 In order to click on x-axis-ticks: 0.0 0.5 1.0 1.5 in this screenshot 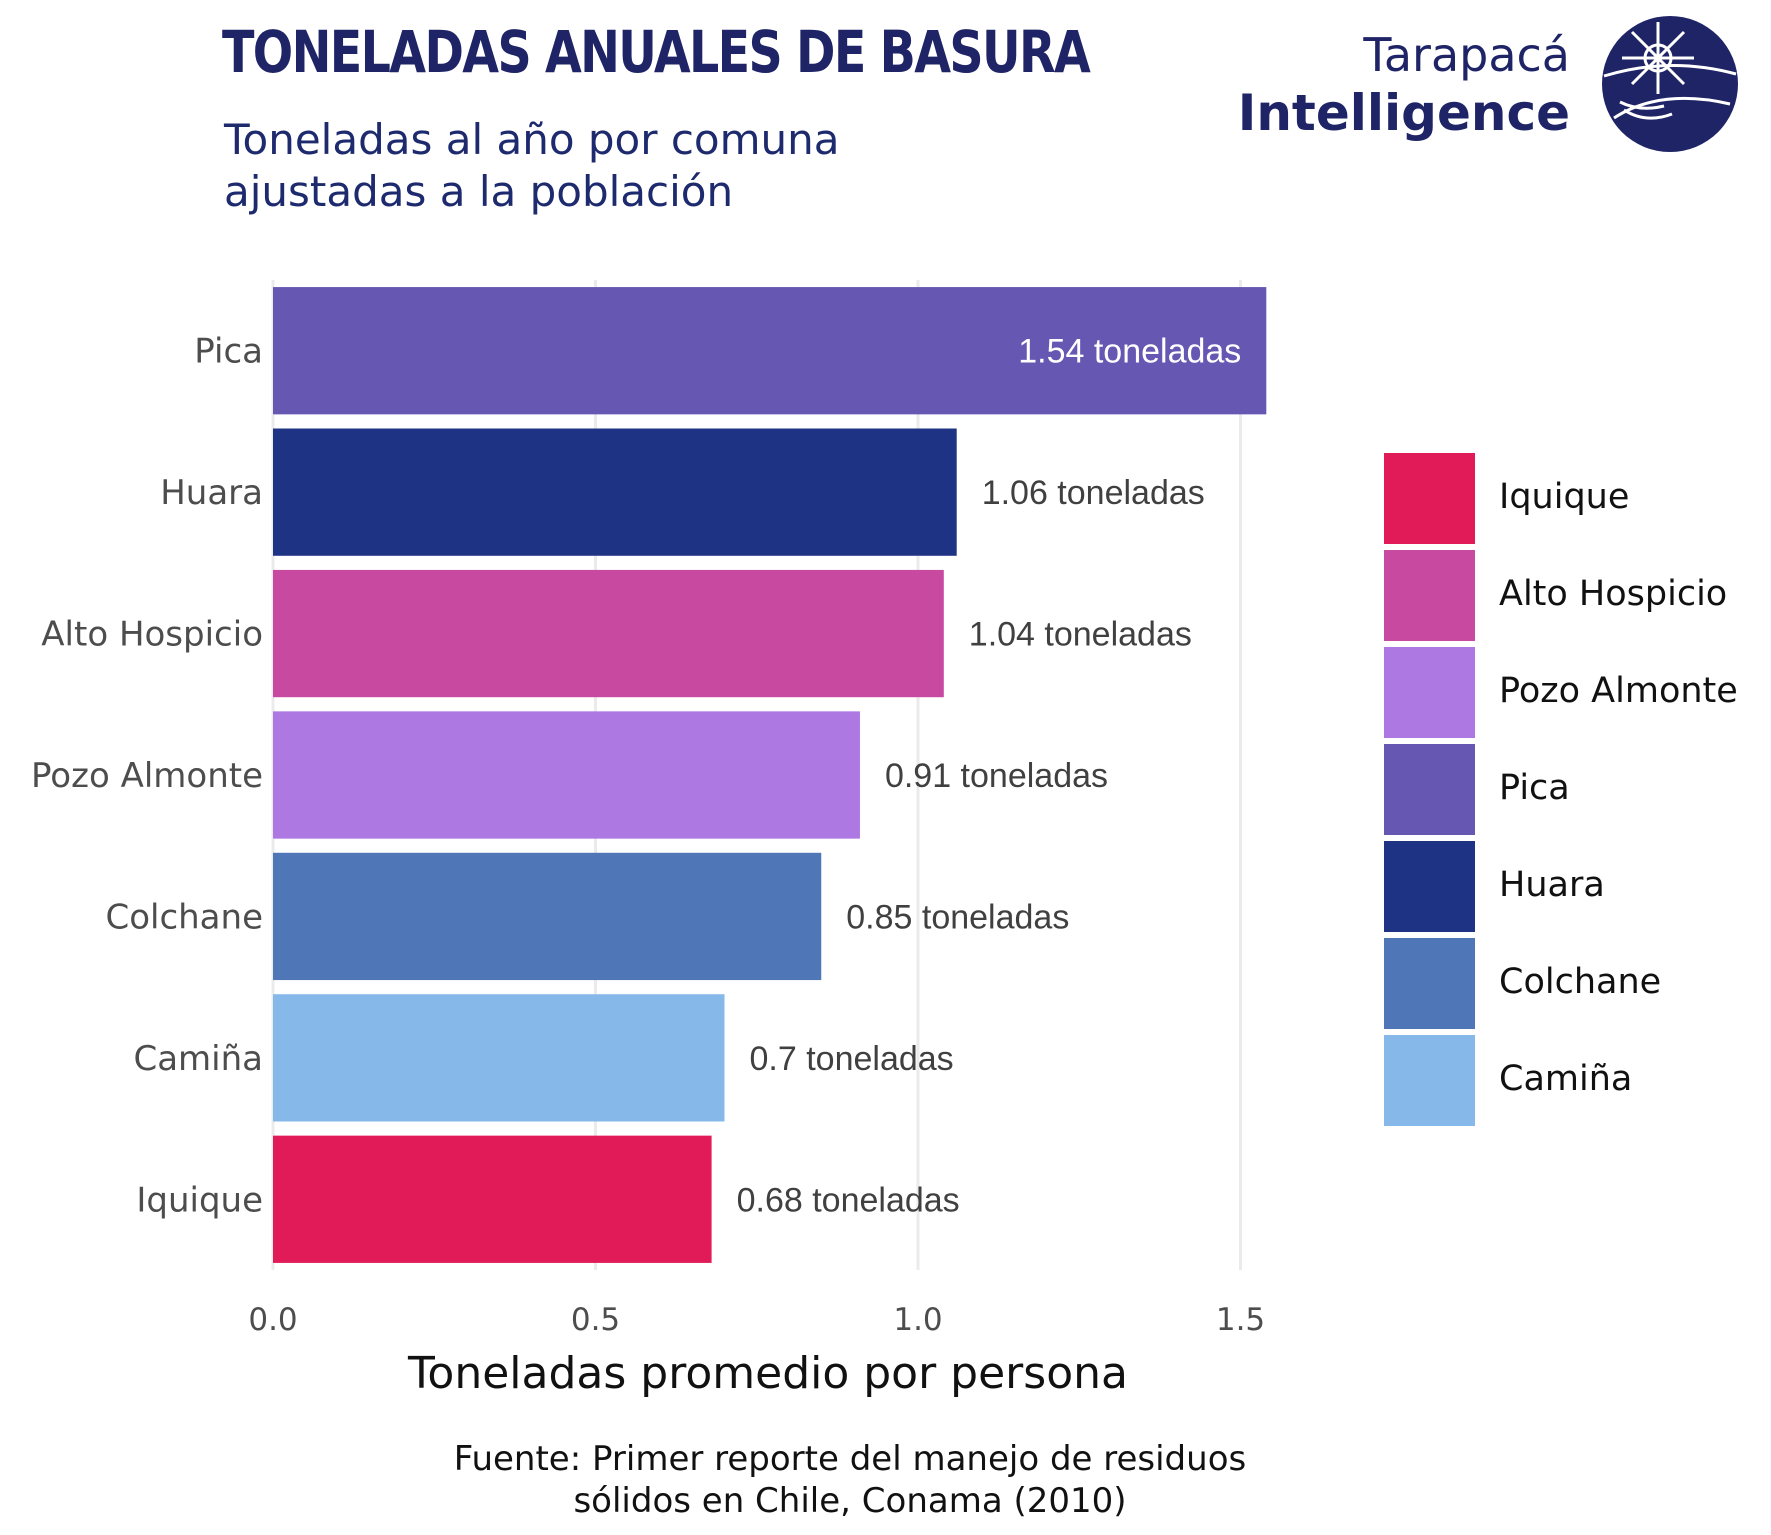, I will do `click(756, 1320)`.